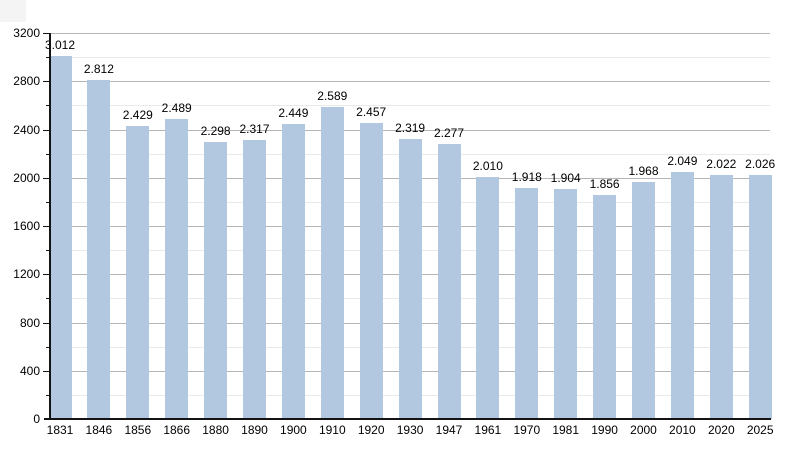  What do you see at coordinates (215, 430) in the screenshot?
I see `x-tick-label: 1880` at bounding box center [215, 430].